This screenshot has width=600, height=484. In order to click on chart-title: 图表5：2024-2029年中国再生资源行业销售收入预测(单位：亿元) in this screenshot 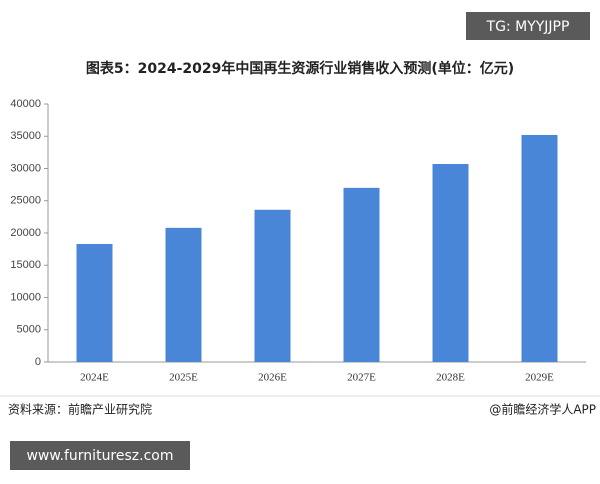, I will do `click(300, 68)`.